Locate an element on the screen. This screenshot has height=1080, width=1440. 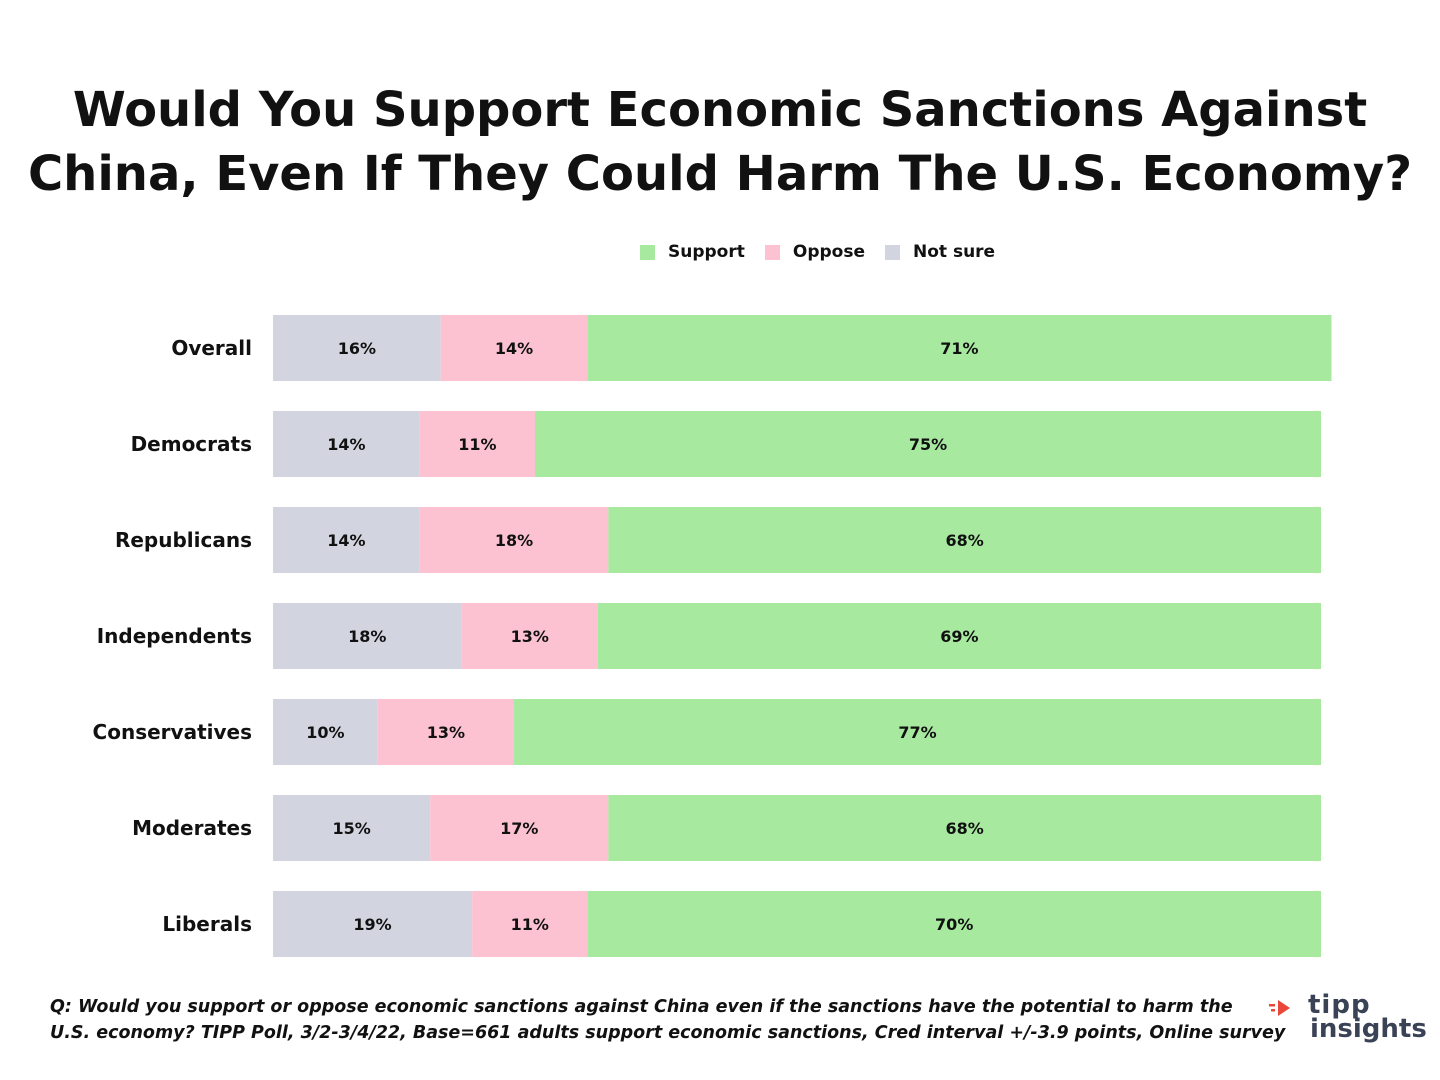
bar-segment-moderates-not-sure is located at coordinates (352, 828).